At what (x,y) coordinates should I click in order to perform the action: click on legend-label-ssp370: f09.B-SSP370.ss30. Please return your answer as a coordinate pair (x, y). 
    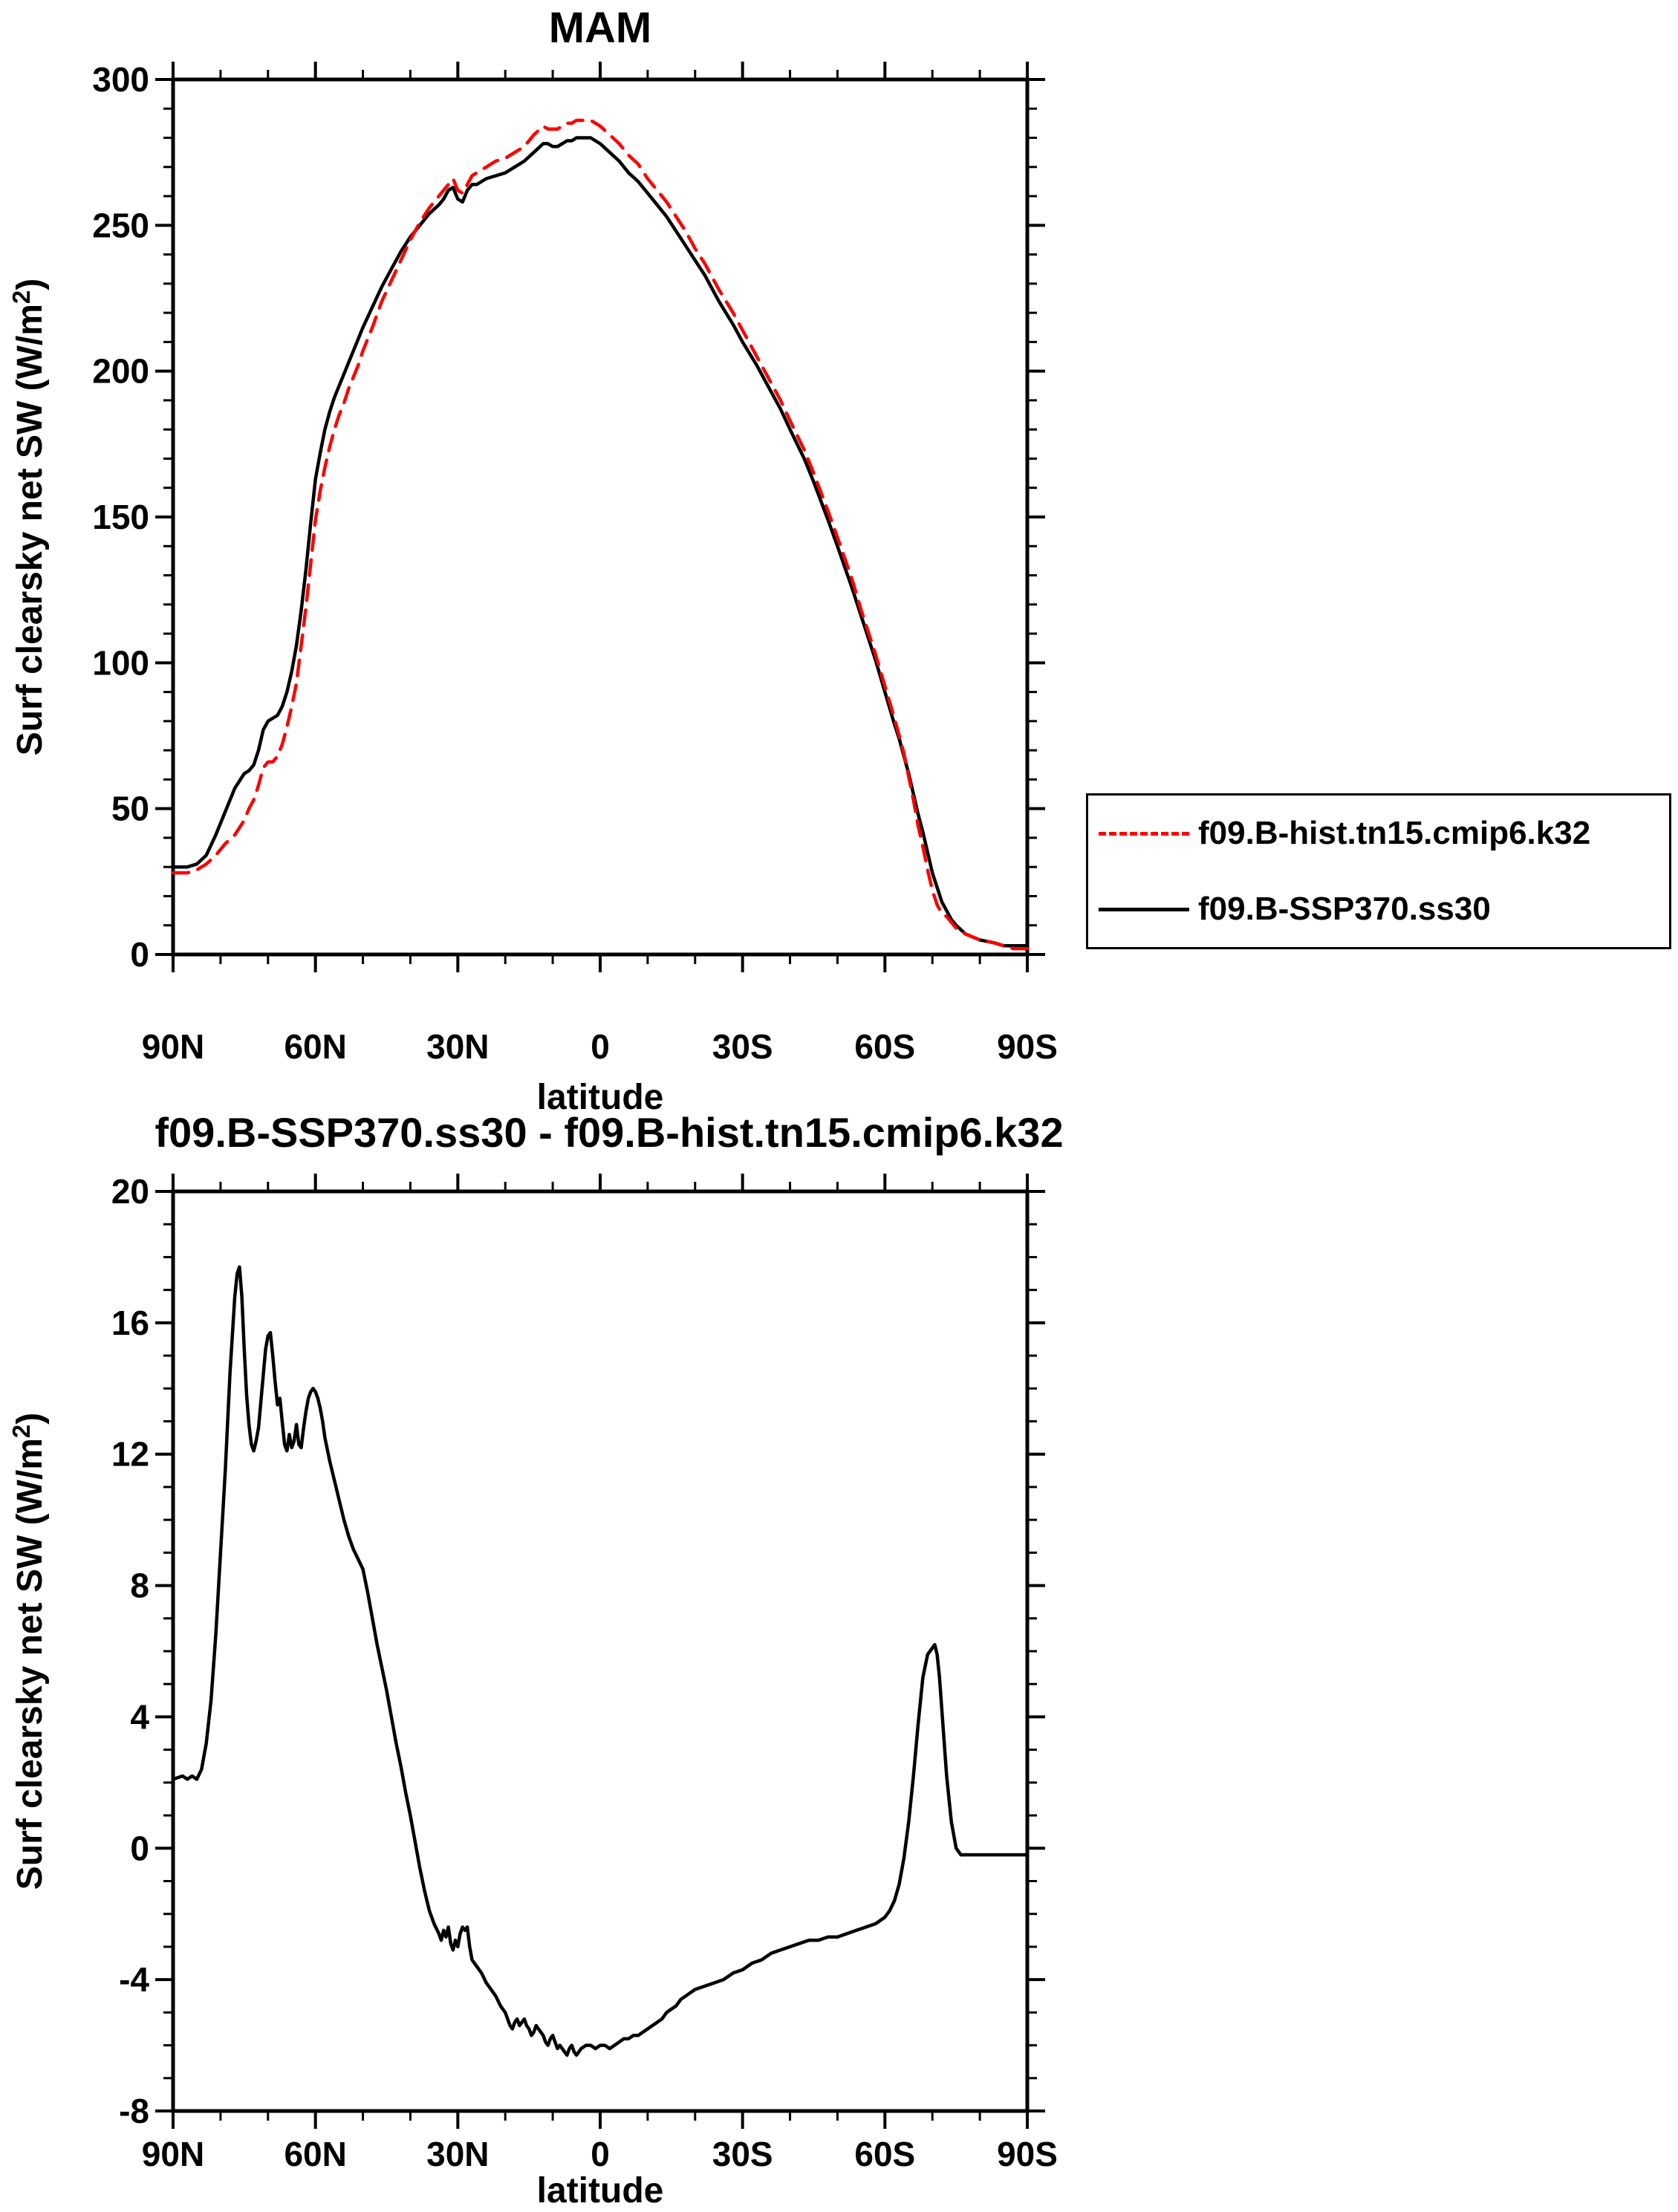
    Looking at the image, I should click on (1344, 909).